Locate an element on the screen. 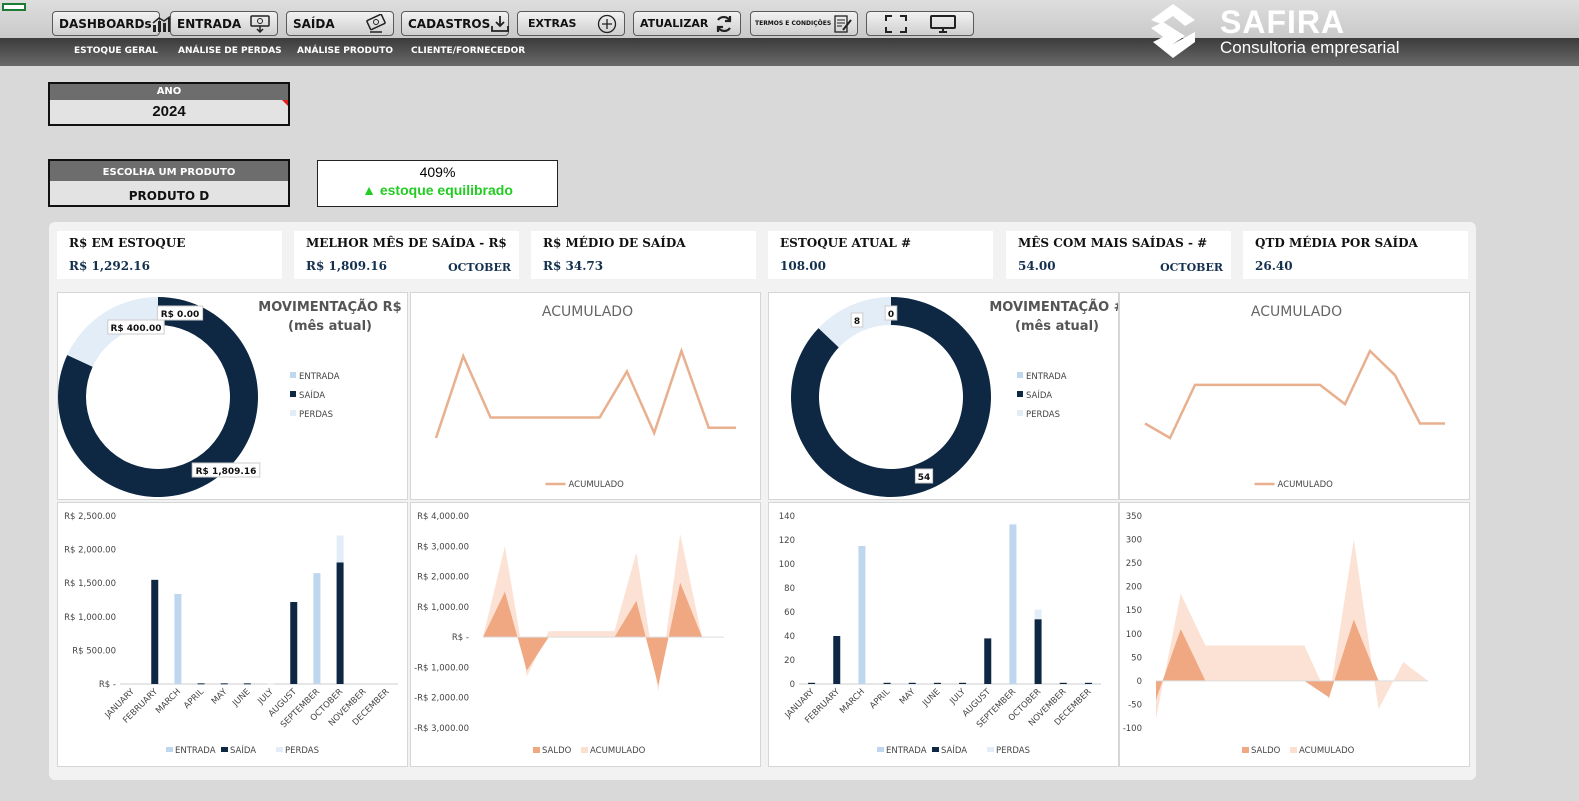 This screenshot has height=801, width=1579. stock-indicator-status: ▲ estoque equilibrado is located at coordinates (437, 190).